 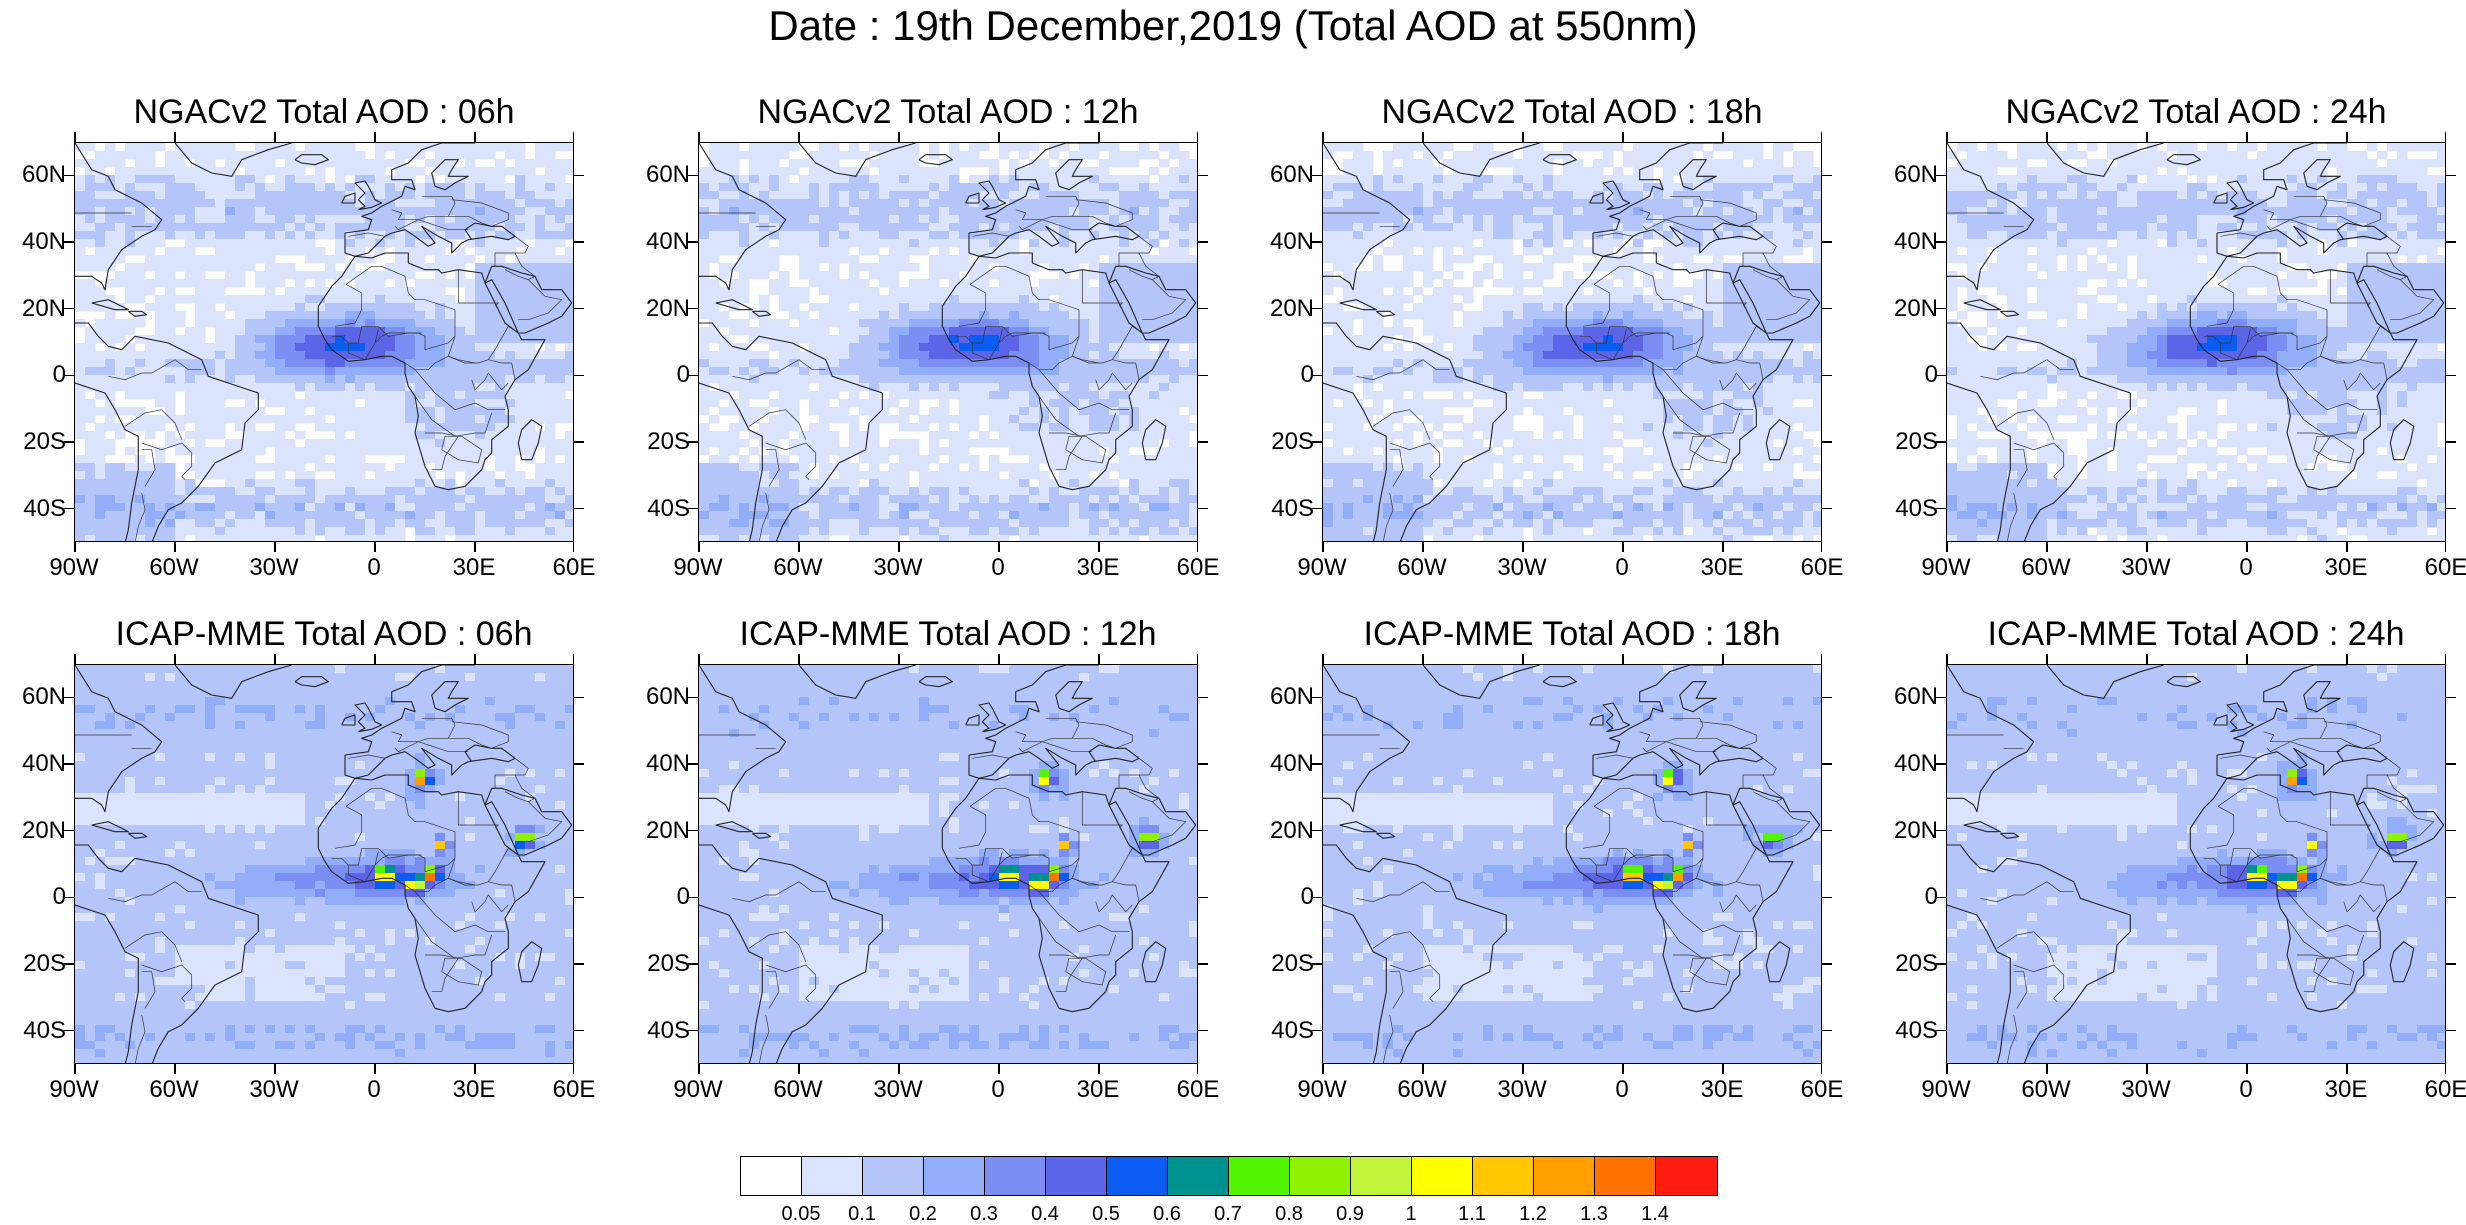 What do you see at coordinates (324, 634) in the screenshot?
I see `panel-title: ICAP-MME Total AOD : 06h` at bounding box center [324, 634].